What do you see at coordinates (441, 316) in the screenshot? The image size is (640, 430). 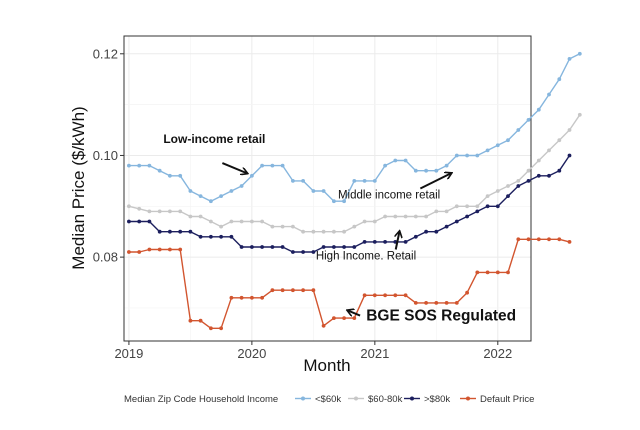 I see `annotation-text: BGE SOS Regulated` at bounding box center [441, 316].